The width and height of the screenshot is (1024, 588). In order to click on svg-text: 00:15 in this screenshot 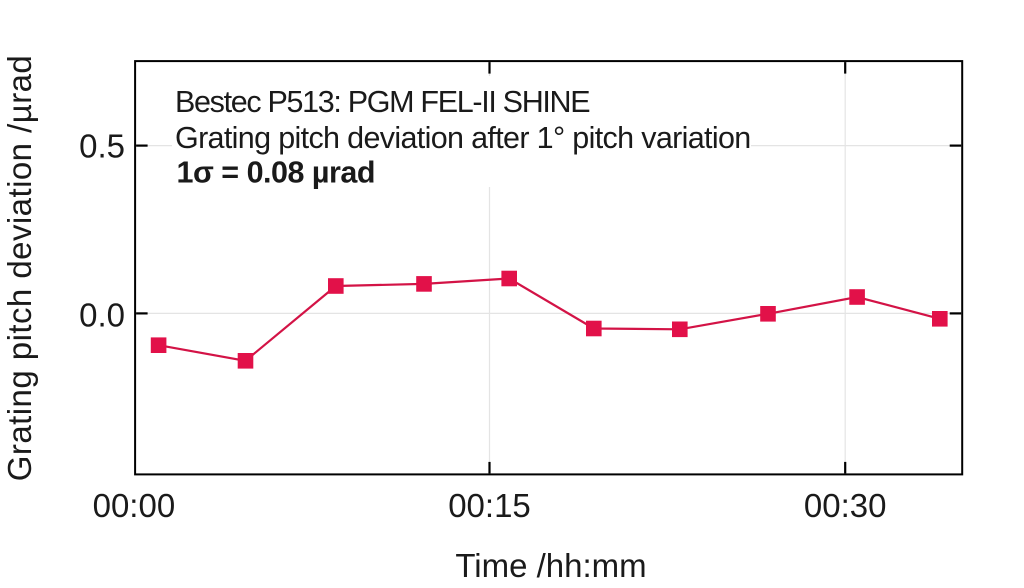, I will do `click(489, 505)`.